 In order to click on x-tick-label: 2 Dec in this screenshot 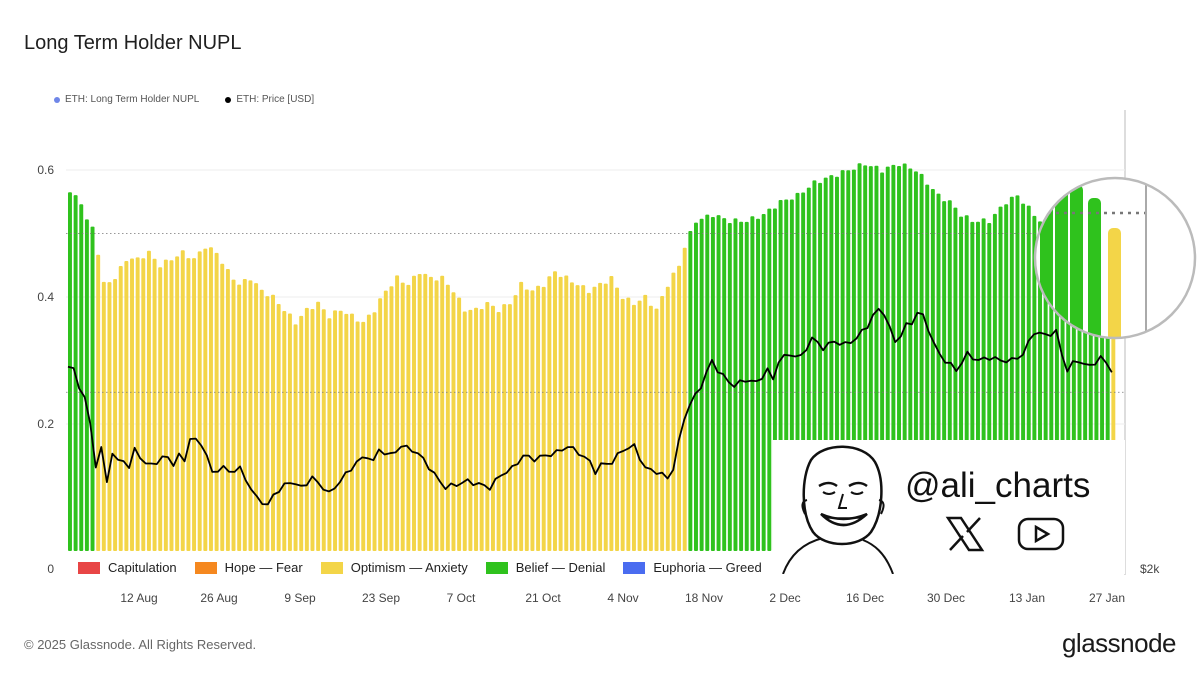, I will do `click(784, 598)`.